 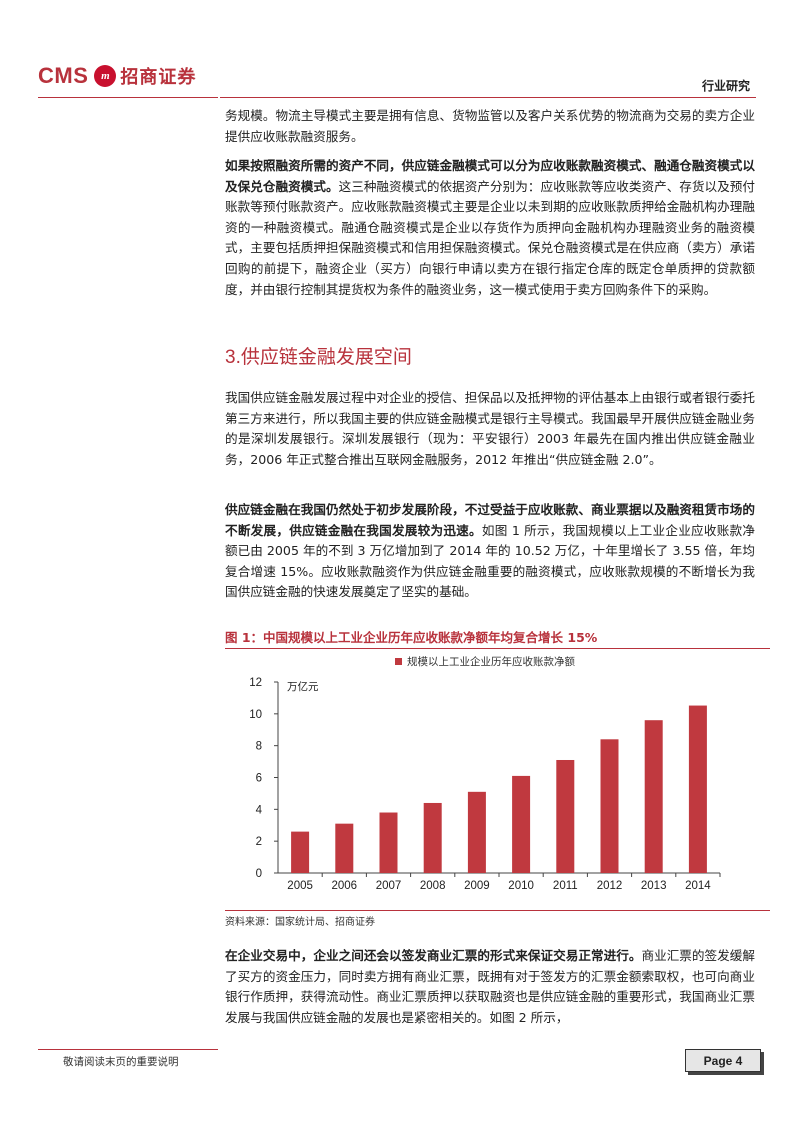 What do you see at coordinates (259, 842) in the screenshot?
I see `y-tick-label: 2` at bounding box center [259, 842].